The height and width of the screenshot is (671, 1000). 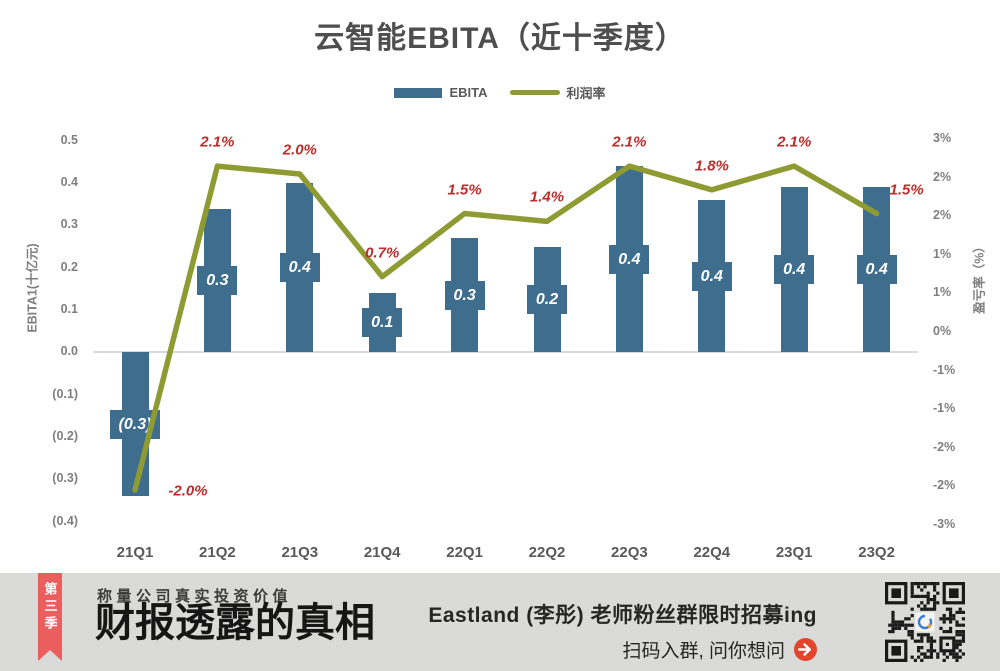 What do you see at coordinates (712, 552) in the screenshot?
I see `x-axis-tick-22Q4: 22Q4` at bounding box center [712, 552].